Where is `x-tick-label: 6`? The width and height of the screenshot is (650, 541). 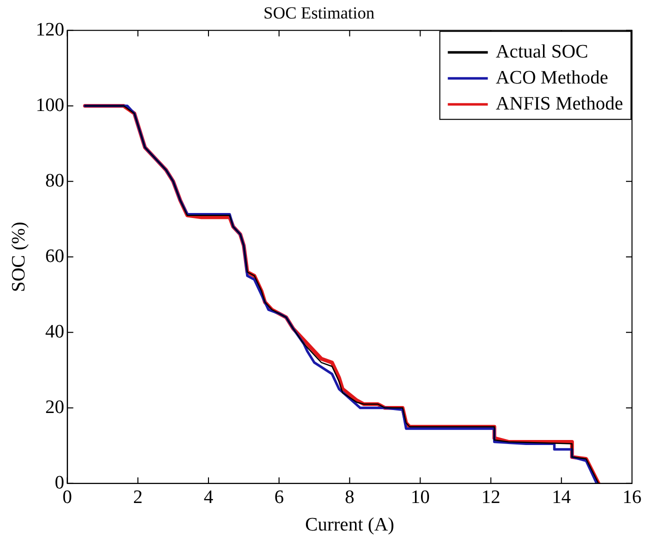 x-tick-label: 6 is located at coordinates (279, 497).